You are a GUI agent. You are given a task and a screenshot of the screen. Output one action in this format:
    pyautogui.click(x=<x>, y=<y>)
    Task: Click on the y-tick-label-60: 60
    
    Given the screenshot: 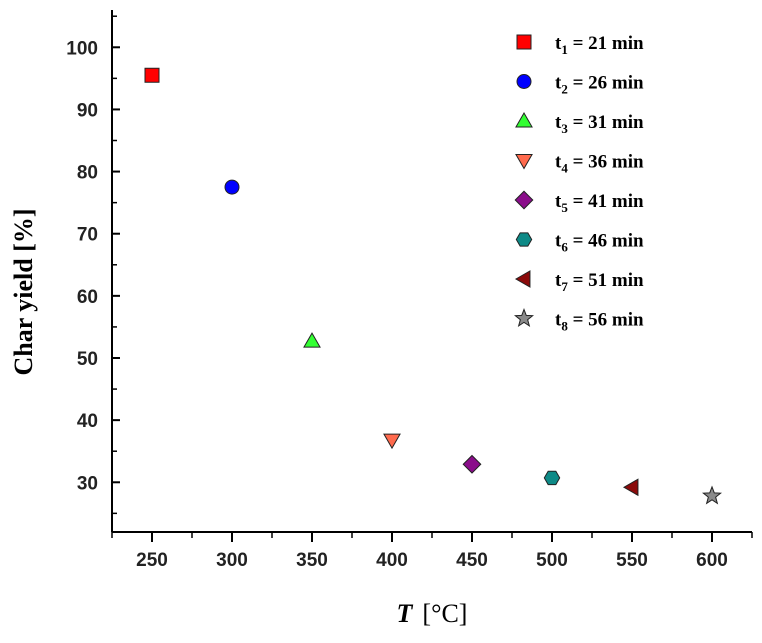 What is the action you would take?
    pyautogui.click(x=87, y=297)
    